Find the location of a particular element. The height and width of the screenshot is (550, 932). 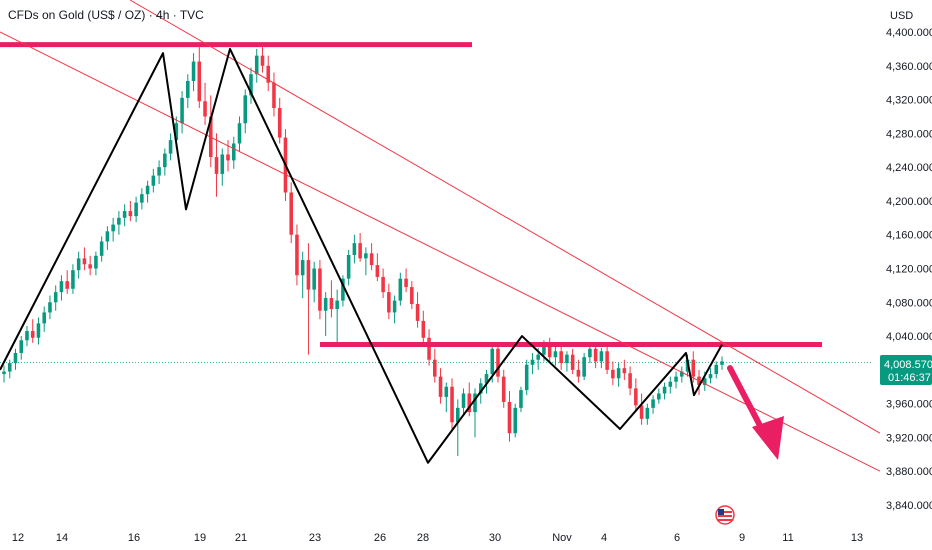

y-tick-label: 4,240.000 is located at coordinates (909, 168).